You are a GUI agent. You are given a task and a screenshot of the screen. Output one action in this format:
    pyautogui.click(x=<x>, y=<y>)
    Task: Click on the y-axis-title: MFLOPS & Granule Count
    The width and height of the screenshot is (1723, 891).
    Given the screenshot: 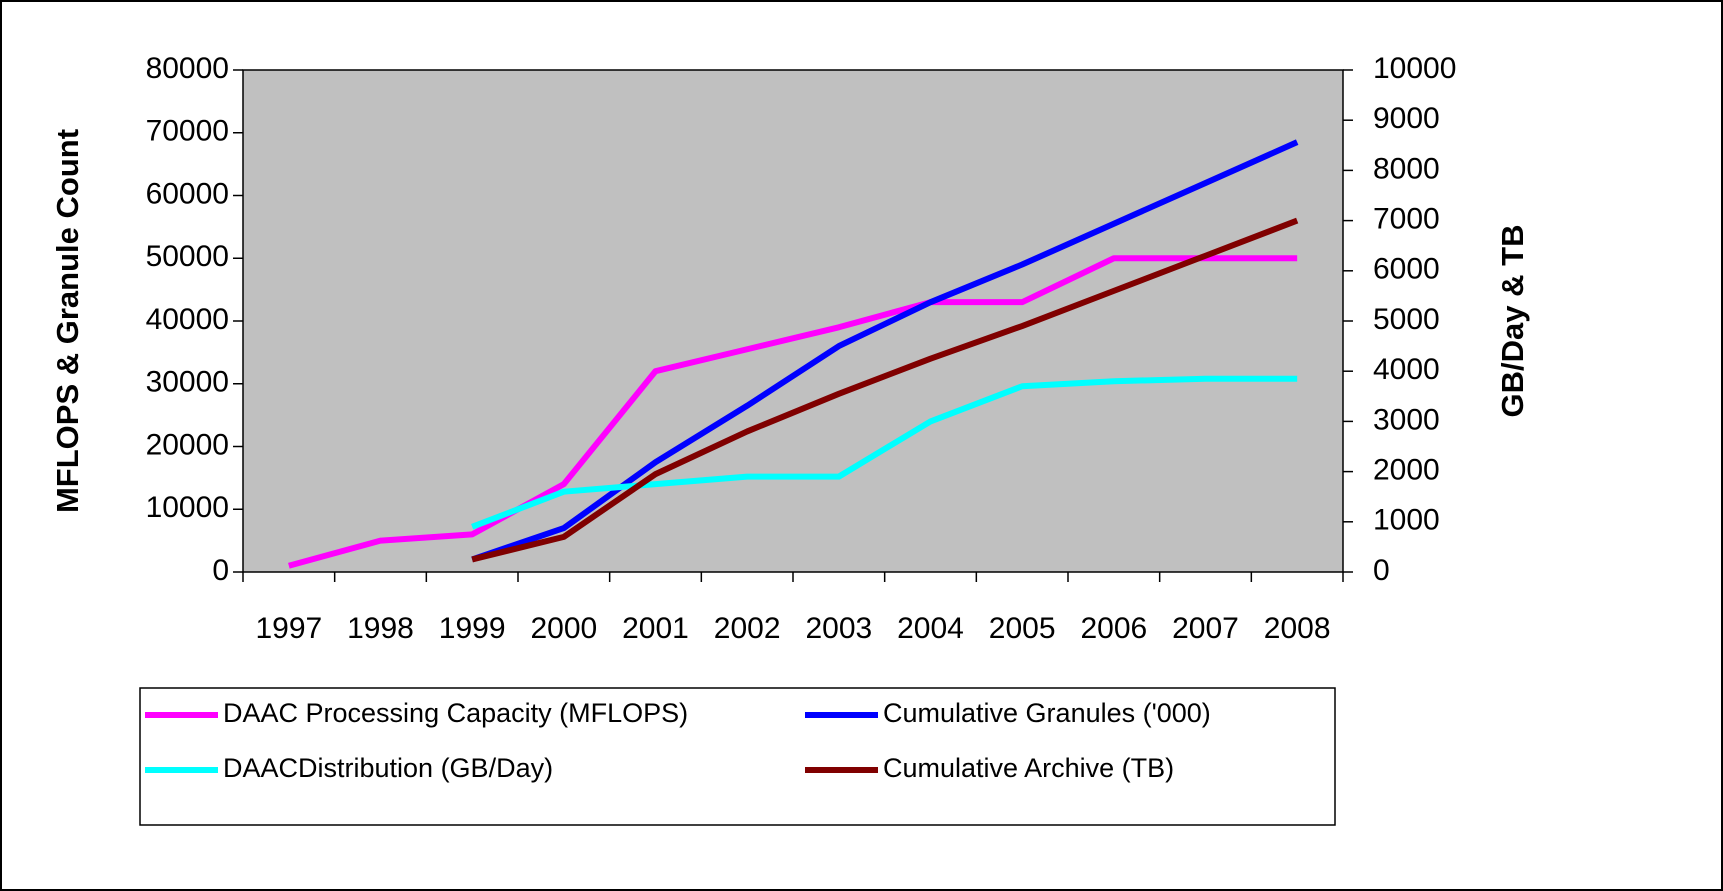 What is the action you would take?
    pyautogui.click(x=67, y=321)
    